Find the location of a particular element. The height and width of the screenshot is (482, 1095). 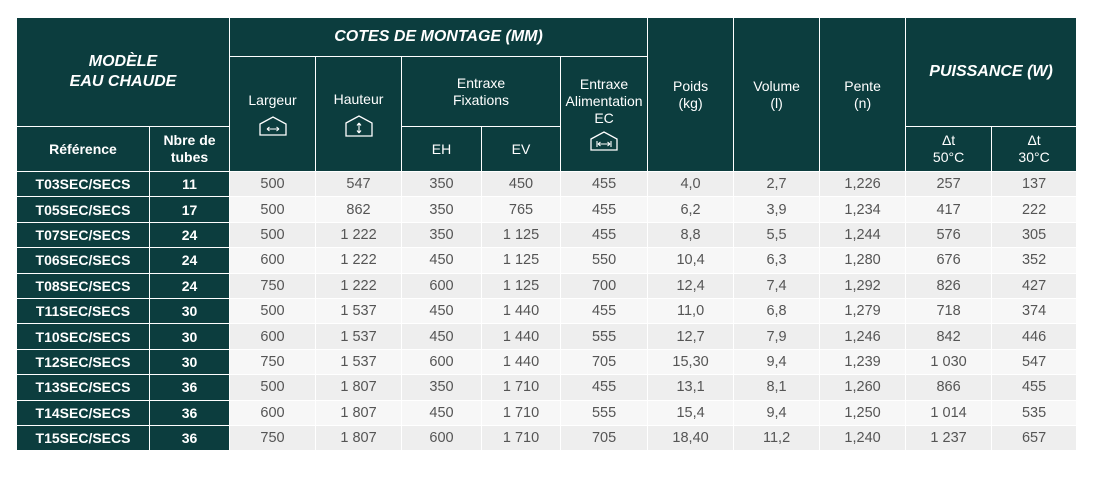

eh-header: EH is located at coordinates (442, 149).